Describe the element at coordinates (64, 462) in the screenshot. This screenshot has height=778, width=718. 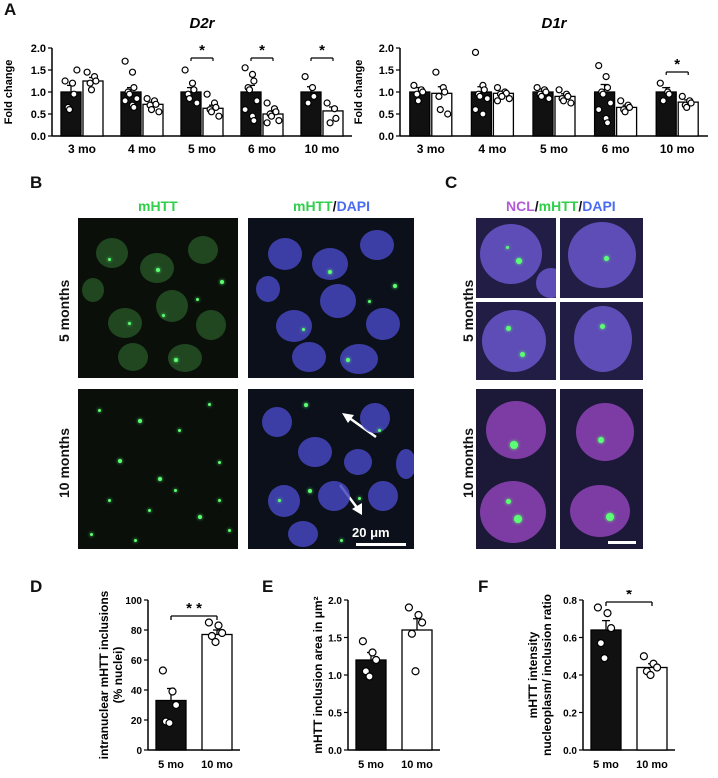
I see `row-label-10-months: 10 months` at that location.